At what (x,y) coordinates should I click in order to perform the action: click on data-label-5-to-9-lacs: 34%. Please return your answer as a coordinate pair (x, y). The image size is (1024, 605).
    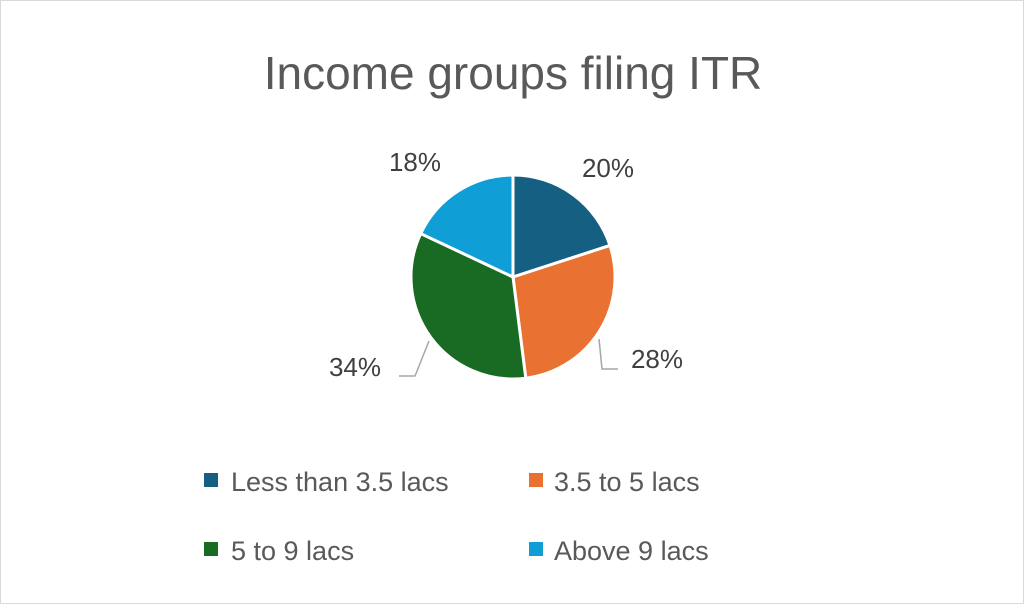
    Looking at the image, I should click on (355, 367).